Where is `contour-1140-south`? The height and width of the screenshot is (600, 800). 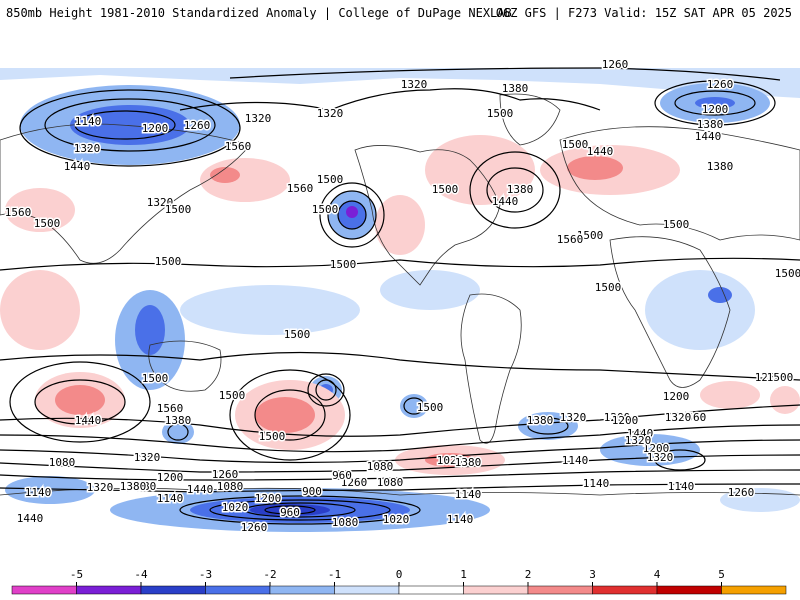 contour-1140-south is located at coordinates (400, 488).